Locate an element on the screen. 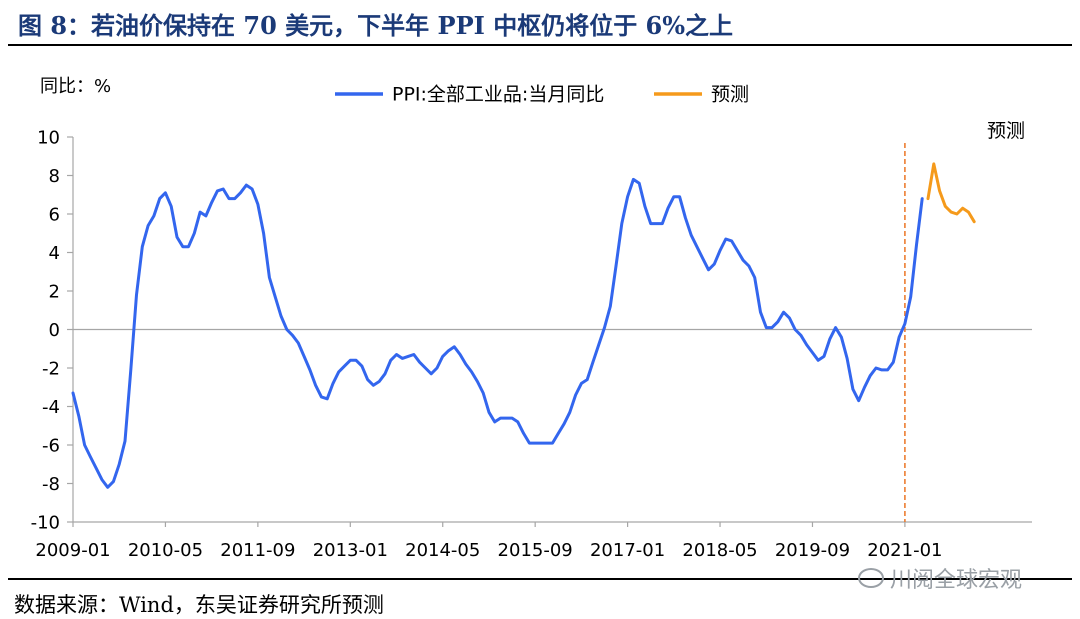 Image resolution: width=1080 pixels, height=619 pixels. y-tick-label: -10 is located at coordinates (45, 523).